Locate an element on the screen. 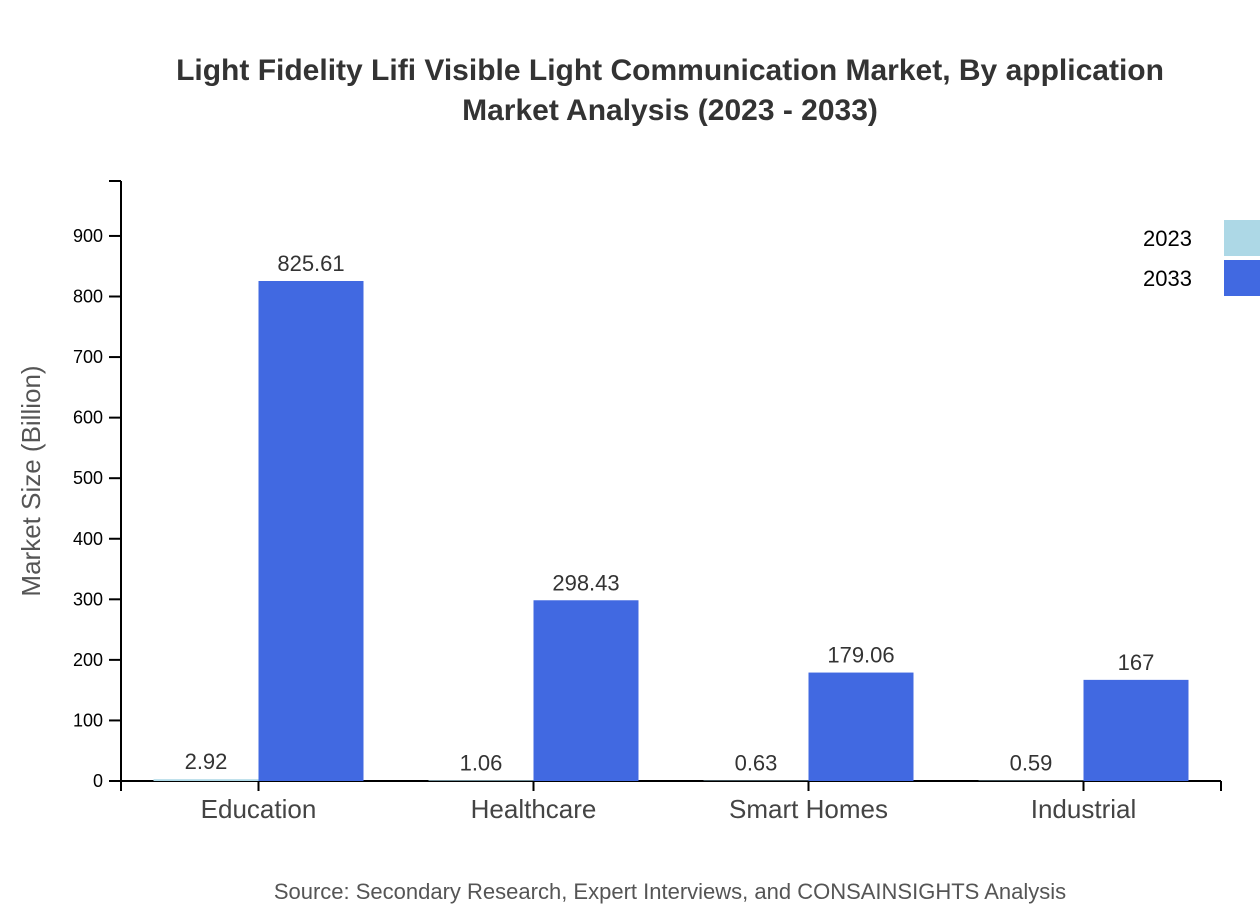 This screenshot has width=1260, height=920. y-tick-label: 300 is located at coordinates (88, 599).